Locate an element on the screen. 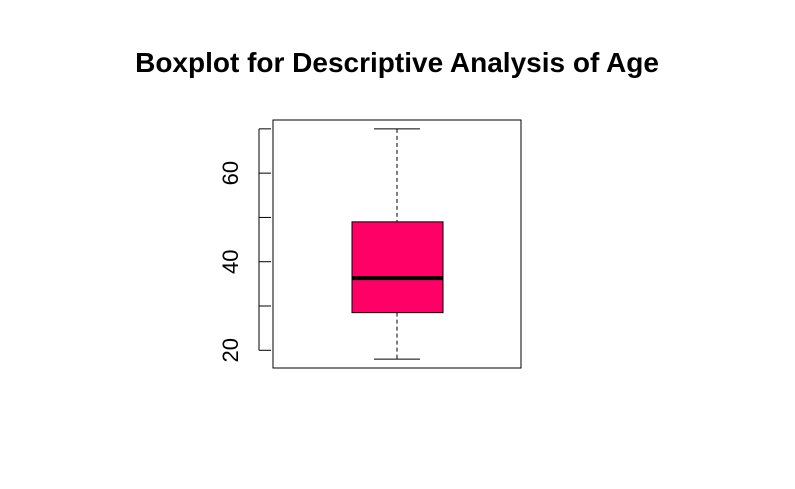  y-axis: 20 40 60 is located at coordinates (244, 245).